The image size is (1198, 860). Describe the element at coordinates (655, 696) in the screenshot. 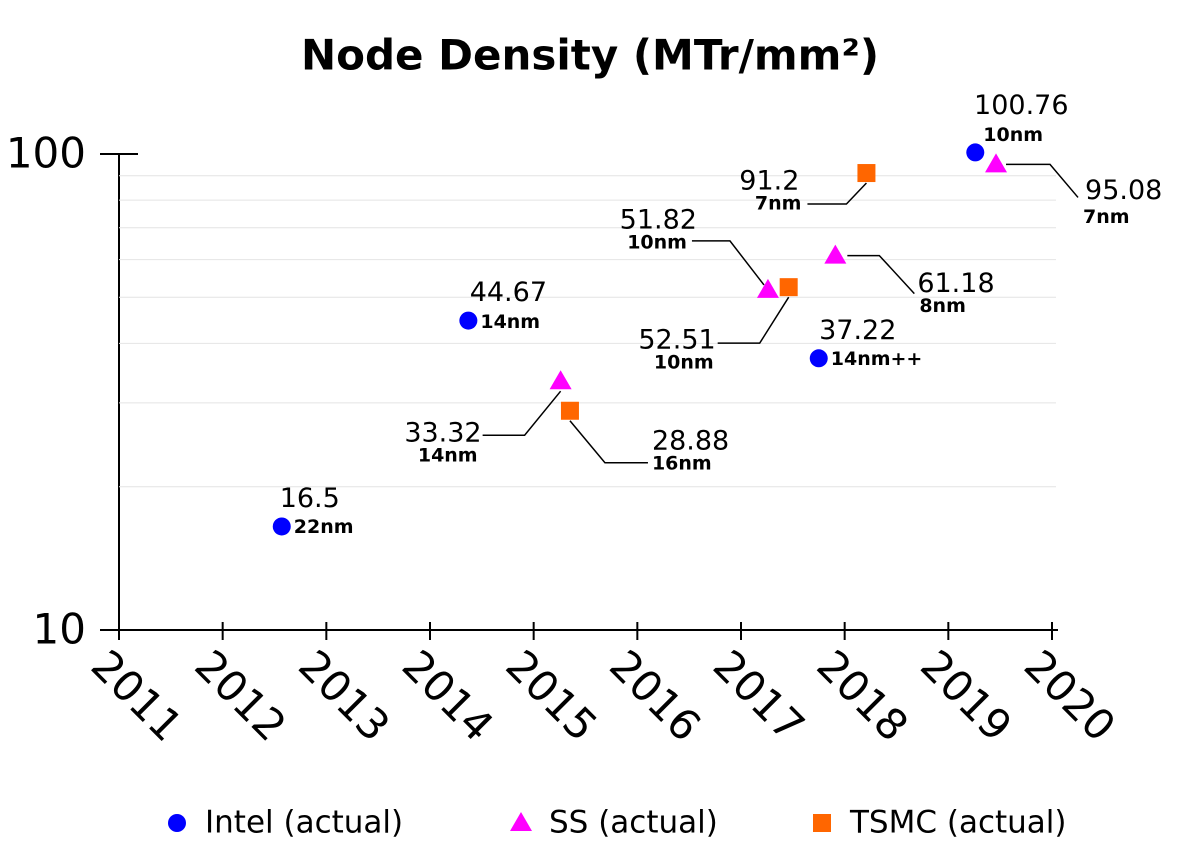

I see `x-tick-label: 2016` at that location.